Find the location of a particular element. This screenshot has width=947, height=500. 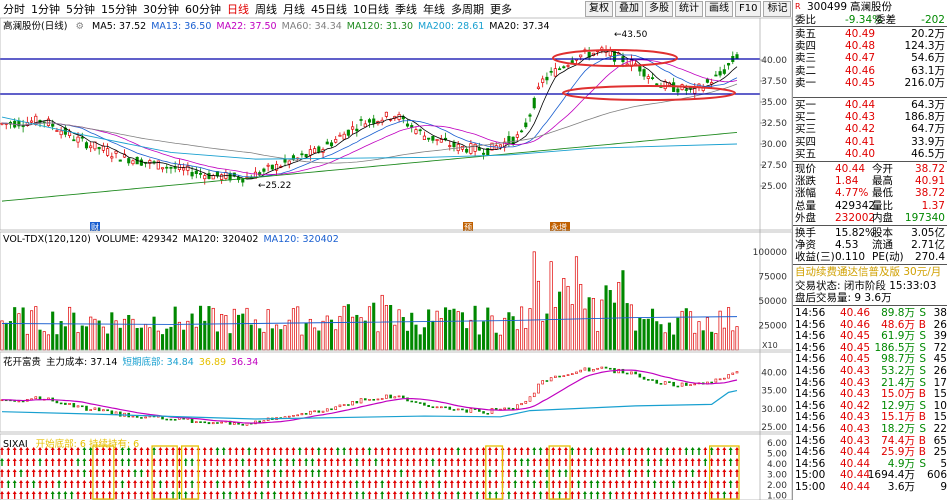

period-tab-4: 30分钟 is located at coordinates (161, 9).